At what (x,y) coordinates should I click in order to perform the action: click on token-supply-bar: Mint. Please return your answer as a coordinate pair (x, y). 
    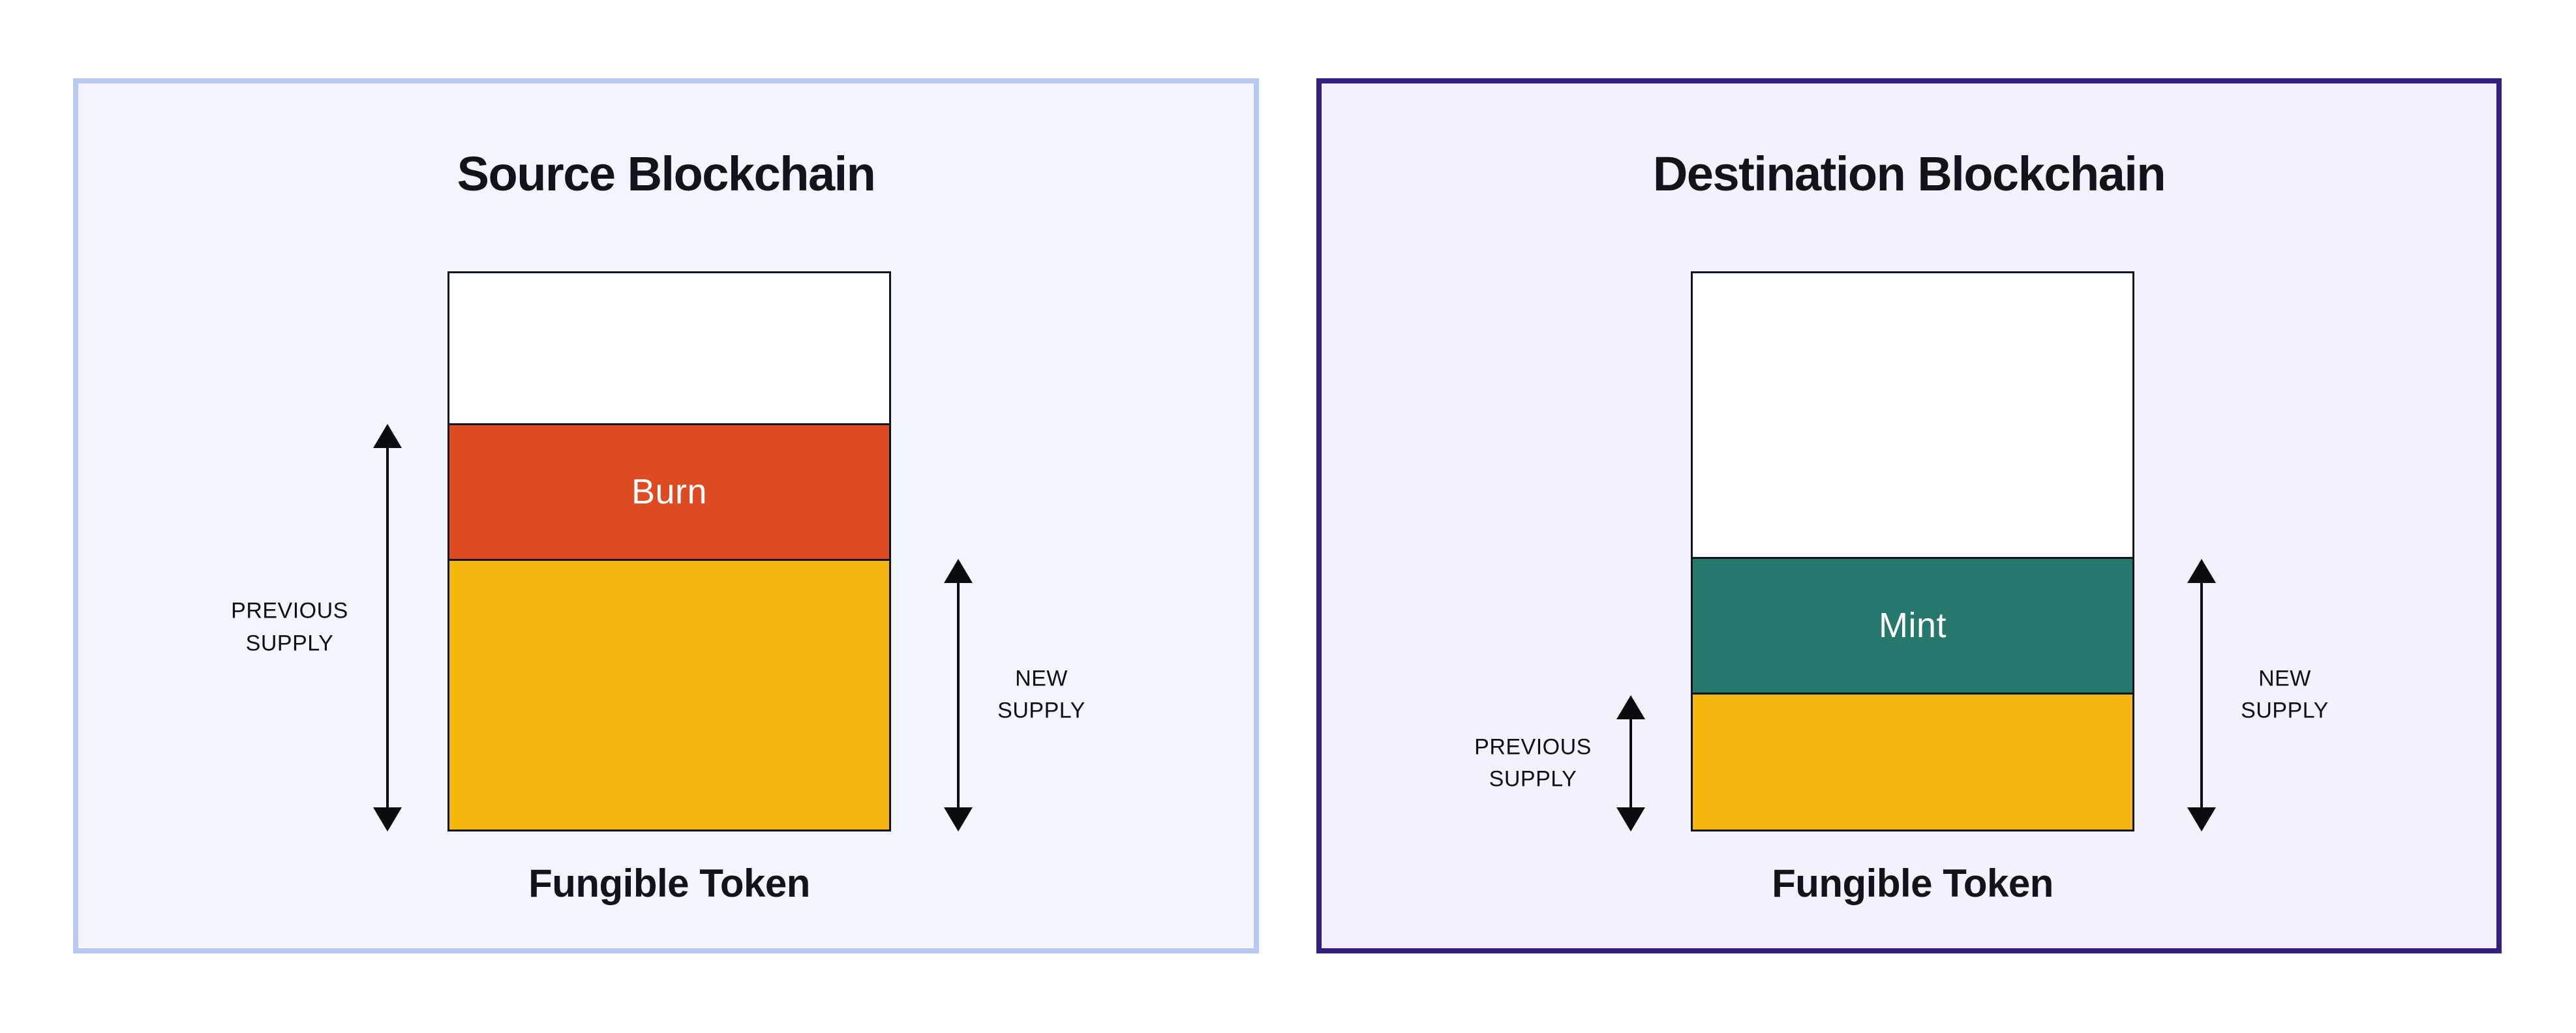
    Looking at the image, I should click on (1912, 551).